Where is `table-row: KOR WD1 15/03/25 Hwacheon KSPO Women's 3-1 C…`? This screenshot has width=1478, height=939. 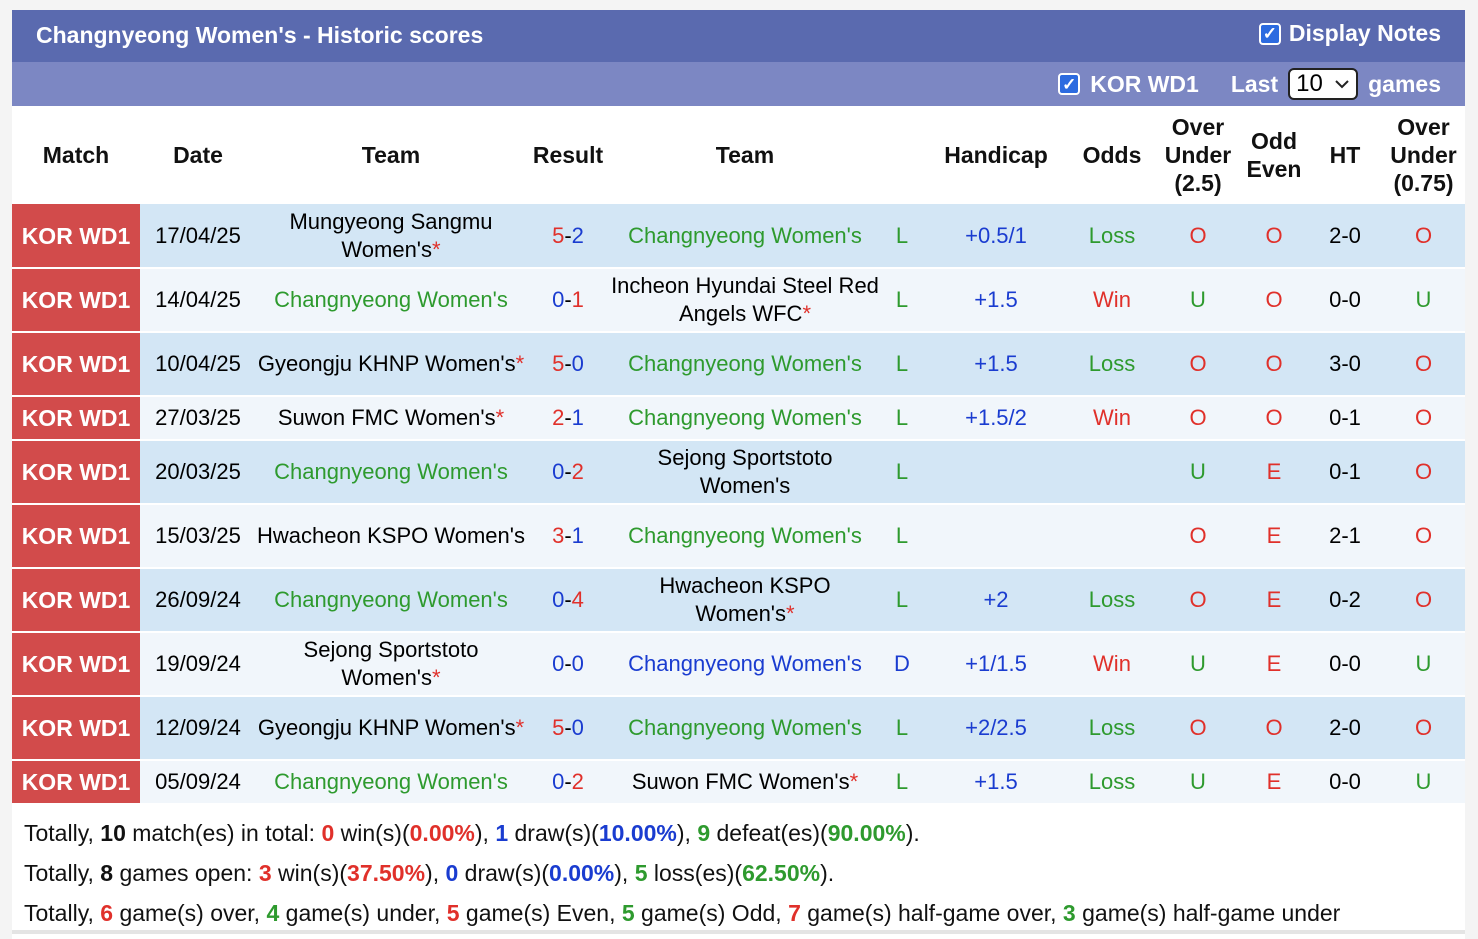 table-row: KOR WD1 15/03/25 Hwacheon KSPO Women's 3-1 C… is located at coordinates (738, 536).